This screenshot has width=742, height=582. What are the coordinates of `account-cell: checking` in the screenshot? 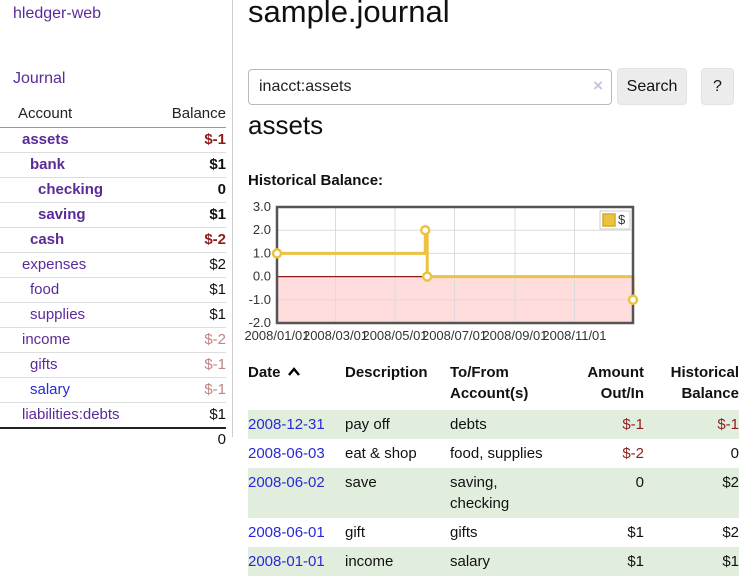 It's located at (78, 190).